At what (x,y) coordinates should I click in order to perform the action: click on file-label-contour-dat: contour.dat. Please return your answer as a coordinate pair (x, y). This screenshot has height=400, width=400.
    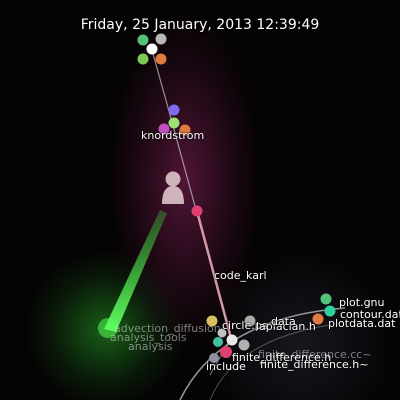
    Looking at the image, I should click on (370, 314).